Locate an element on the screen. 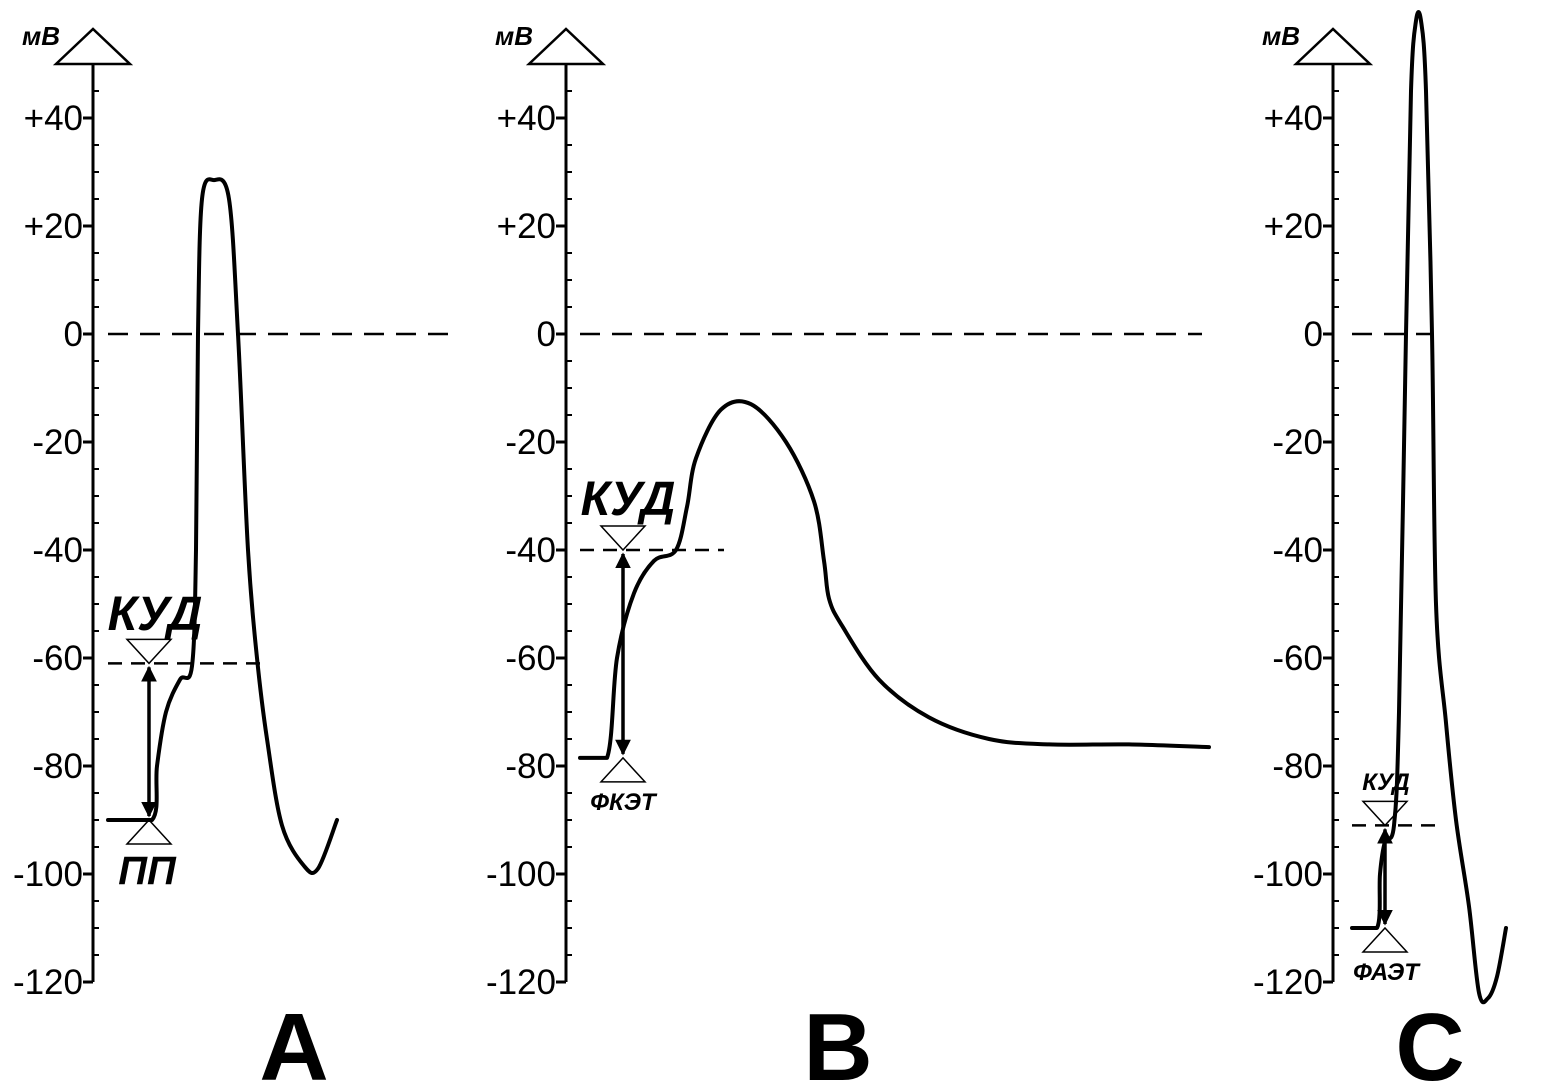 Image resolution: width=1557 pixels, height=1088 pixels. resting-label: ФКЭТ is located at coordinates (624, 802).